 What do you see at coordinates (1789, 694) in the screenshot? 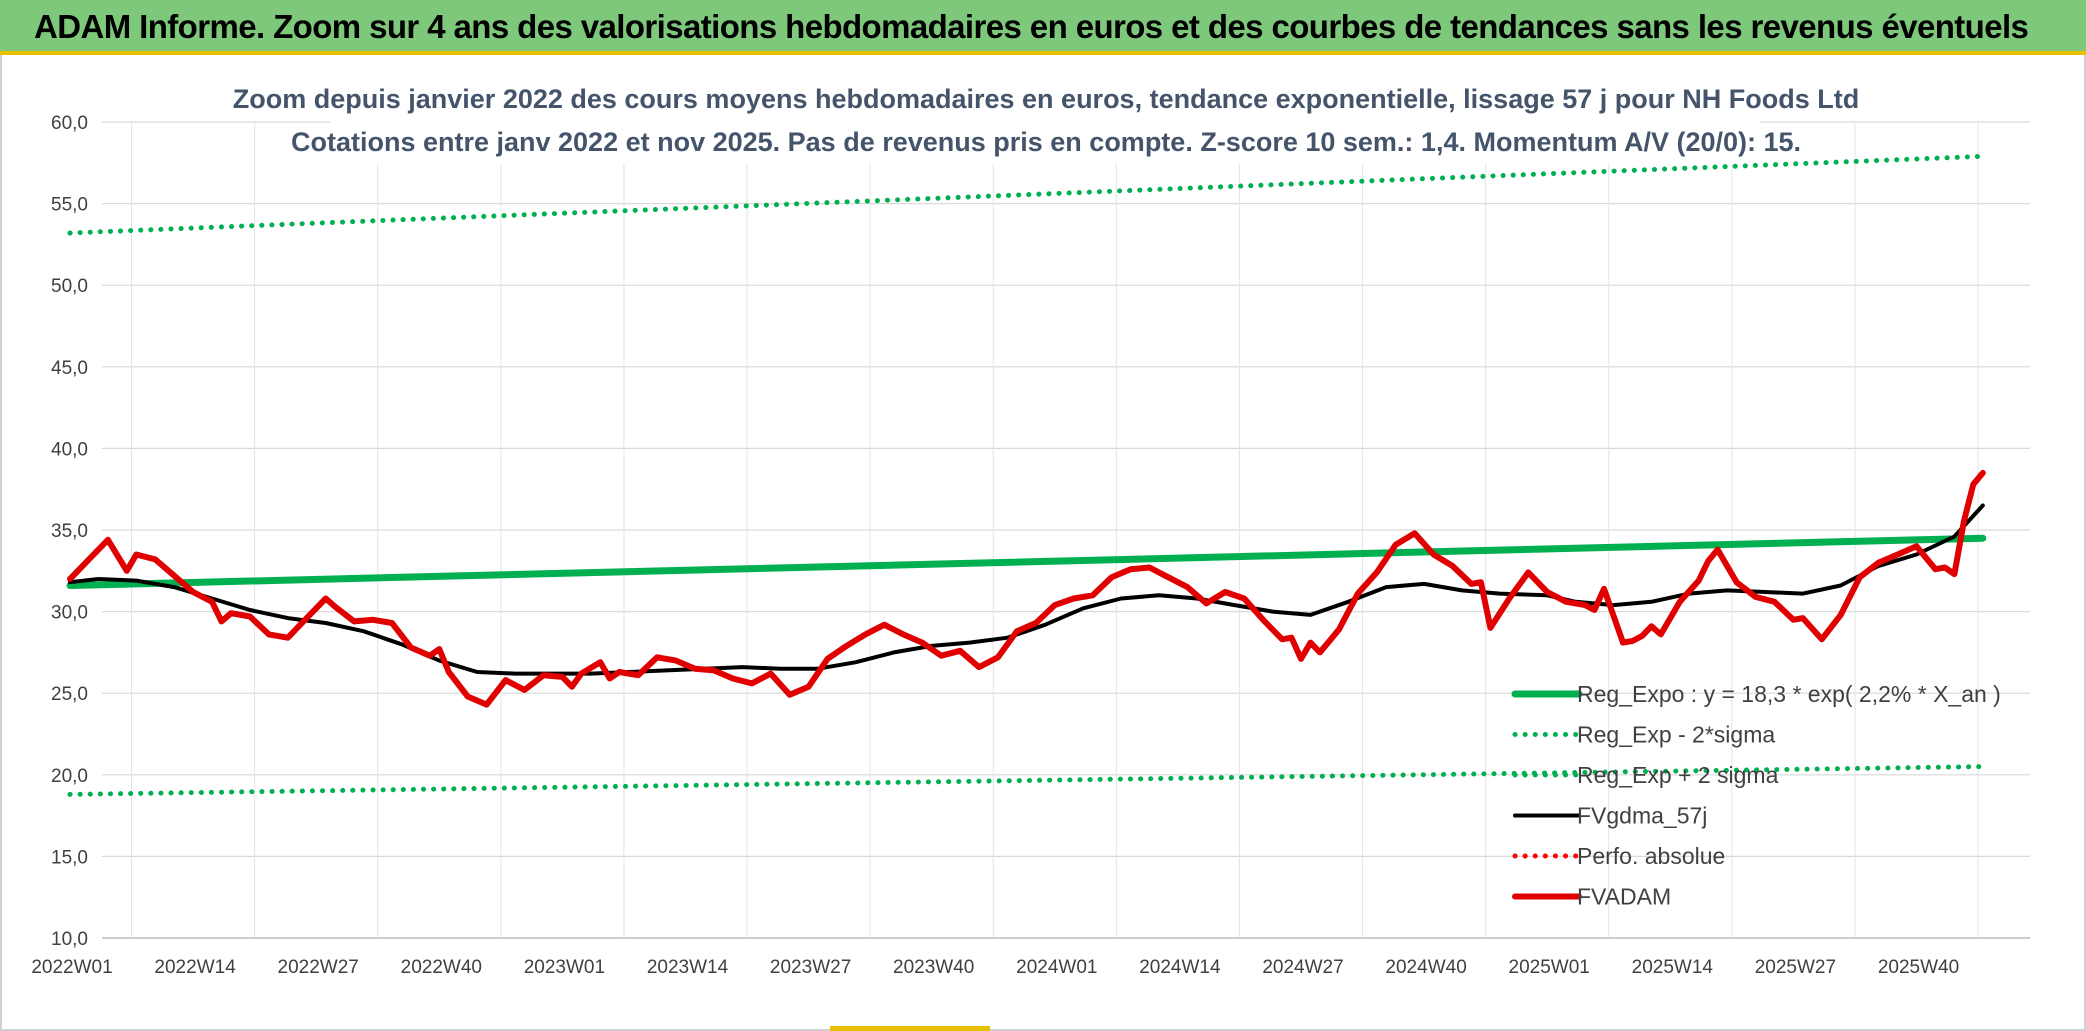
I see `legend-label-reg-expo-y-18-3-exp-2-2-x-an: Reg_Expo : y = 18,3 * exp( 2,2% * X_an )` at bounding box center [1789, 694].